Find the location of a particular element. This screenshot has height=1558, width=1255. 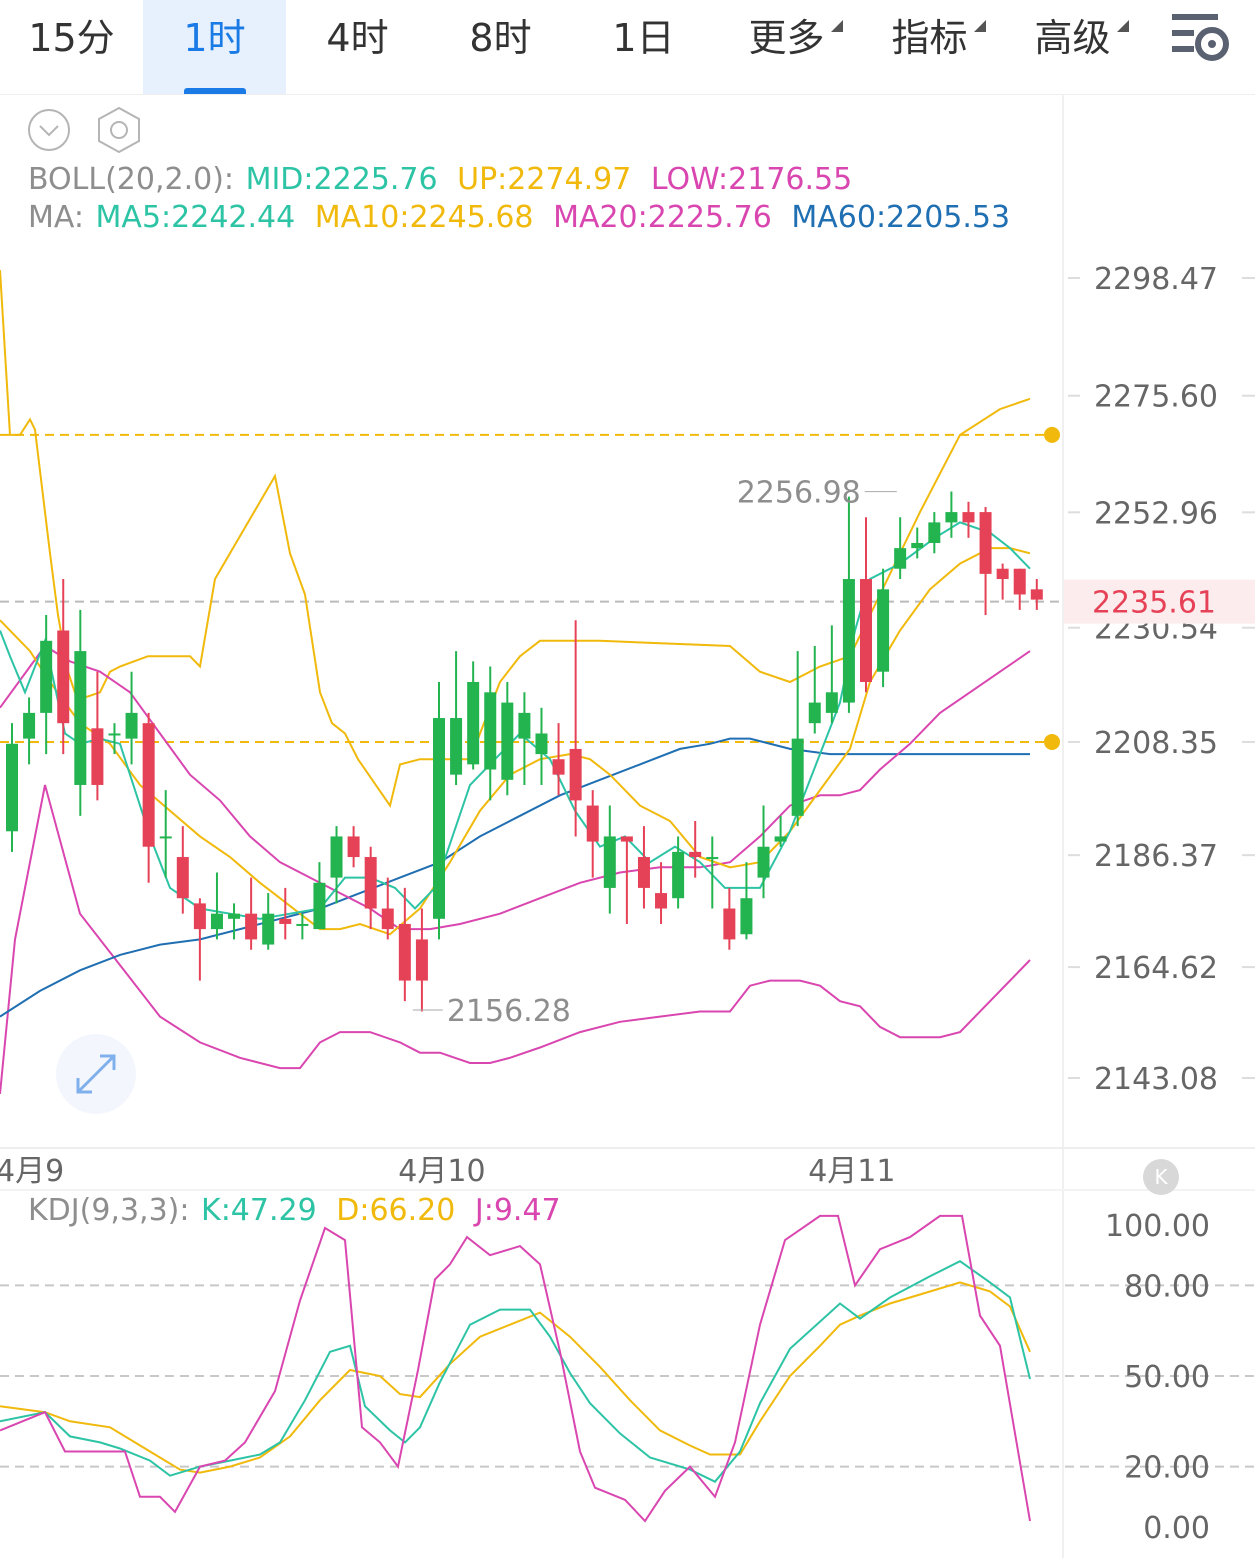

tab-4: 1日 is located at coordinates (643, 47).